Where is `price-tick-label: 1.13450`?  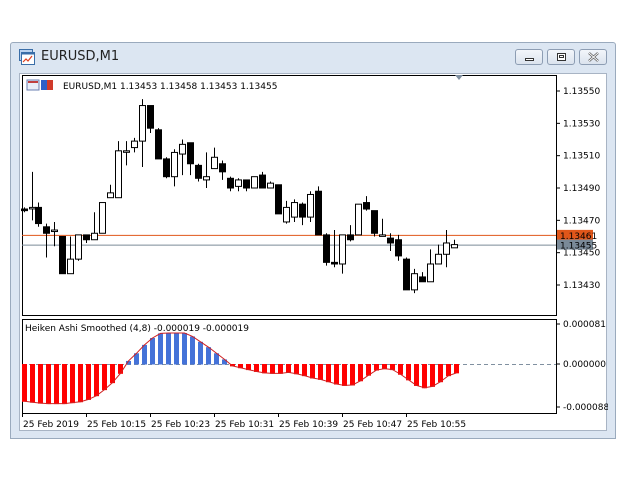
price-tick-label: 1.13450 is located at coordinates (581, 254).